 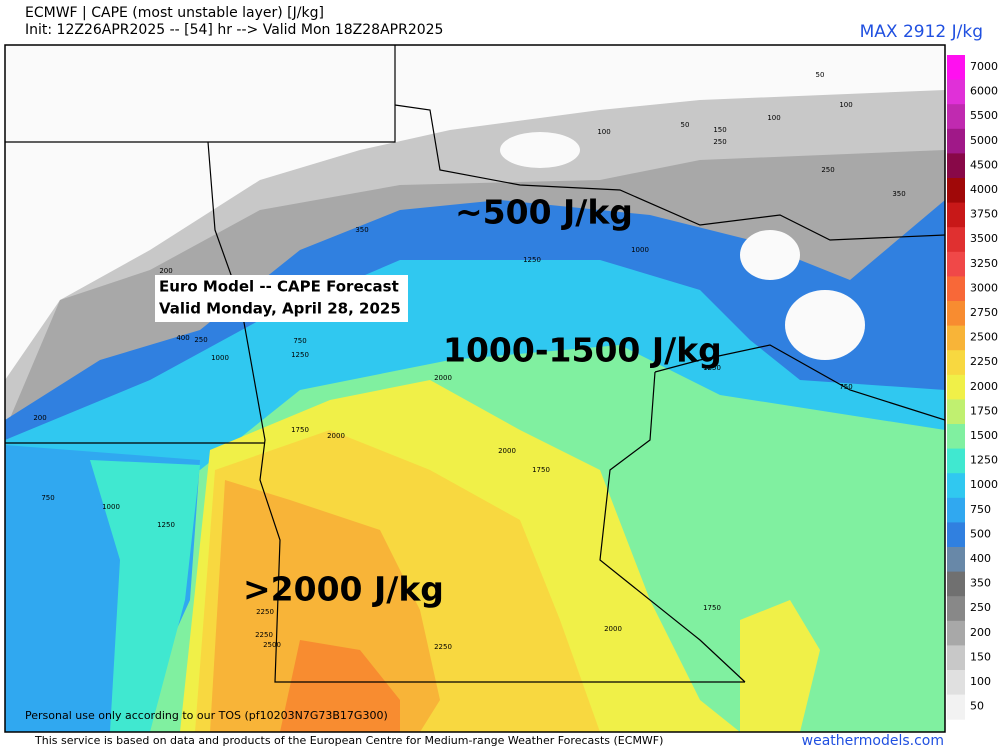 What do you see at coordinates (984, 484) in the screenshot?
I see `colorbar-label: 1000` at bounding box center [984, 484].